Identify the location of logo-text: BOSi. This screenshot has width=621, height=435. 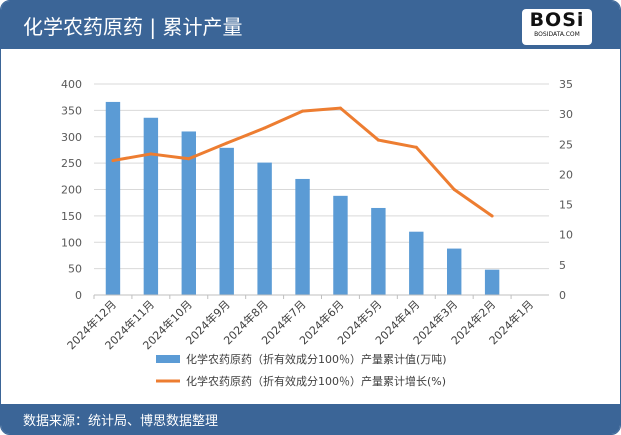
(557, 20).